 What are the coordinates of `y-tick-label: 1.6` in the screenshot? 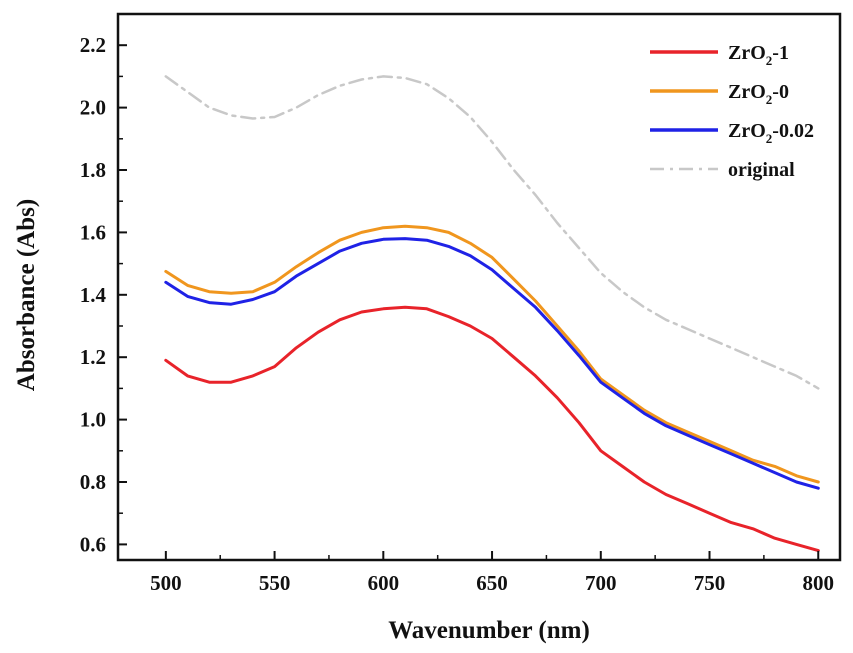 It's located at (93, 232).